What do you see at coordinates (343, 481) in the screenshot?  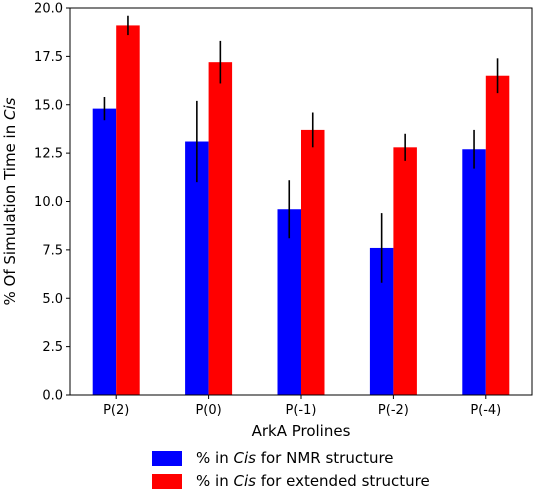 I see `legend-label-extended-suffix: for extended structure` at bounding box center [343, 481].